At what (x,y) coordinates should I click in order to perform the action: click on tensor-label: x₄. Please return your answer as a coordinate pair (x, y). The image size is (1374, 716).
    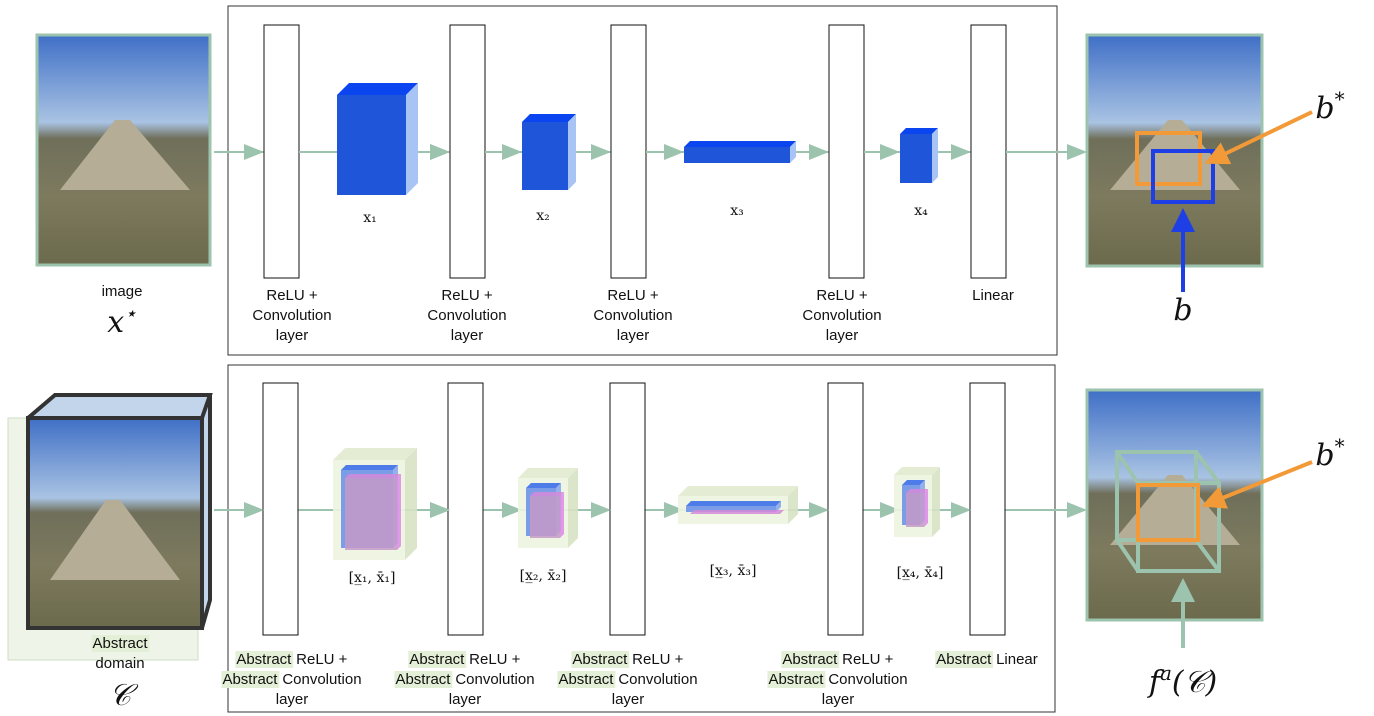
    Looking at the image, I should click on (921, 211).